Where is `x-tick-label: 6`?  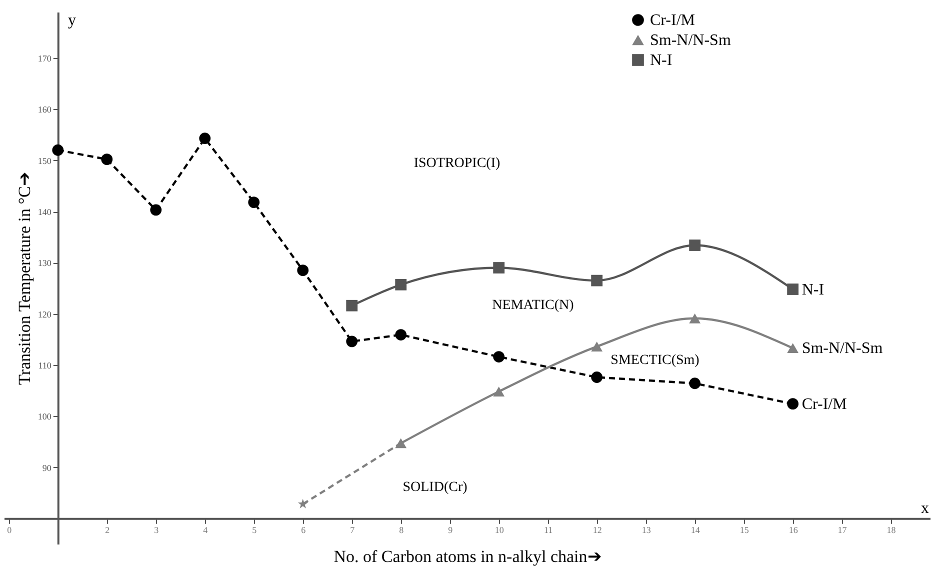
x-tick-label: 6 is located at coordinates (303, 529).